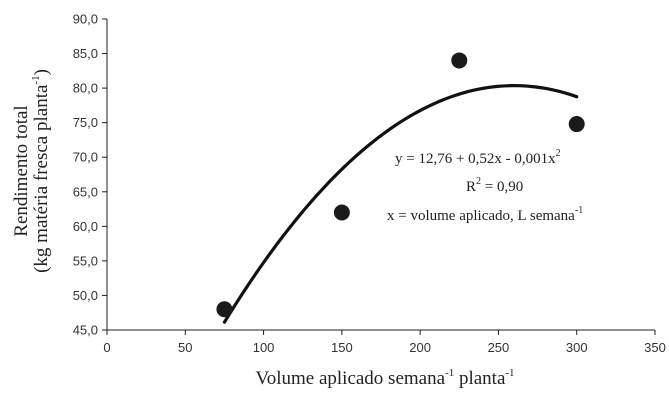 The width and height of the screenshot is (669, 394). What do you see at coordinates (85, 53) in the screenshot?
I see `y-tick-label: 85,0` at bounding box center [85, 53].